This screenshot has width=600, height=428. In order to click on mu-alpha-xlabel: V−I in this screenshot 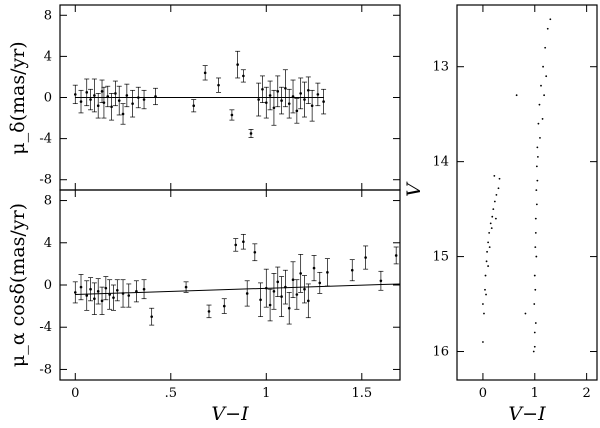, I will do `click(230, 414)`.